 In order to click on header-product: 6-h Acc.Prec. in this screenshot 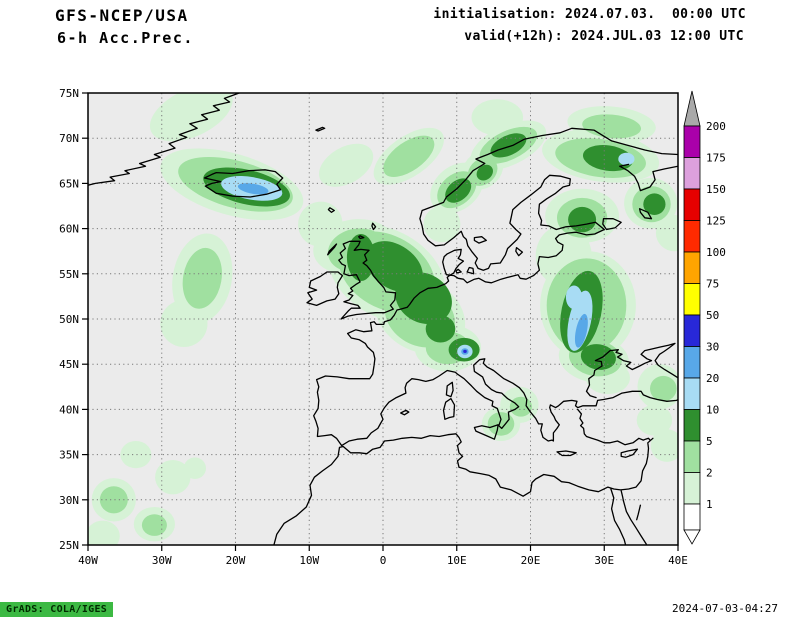, I will do `click(125, 38)`.